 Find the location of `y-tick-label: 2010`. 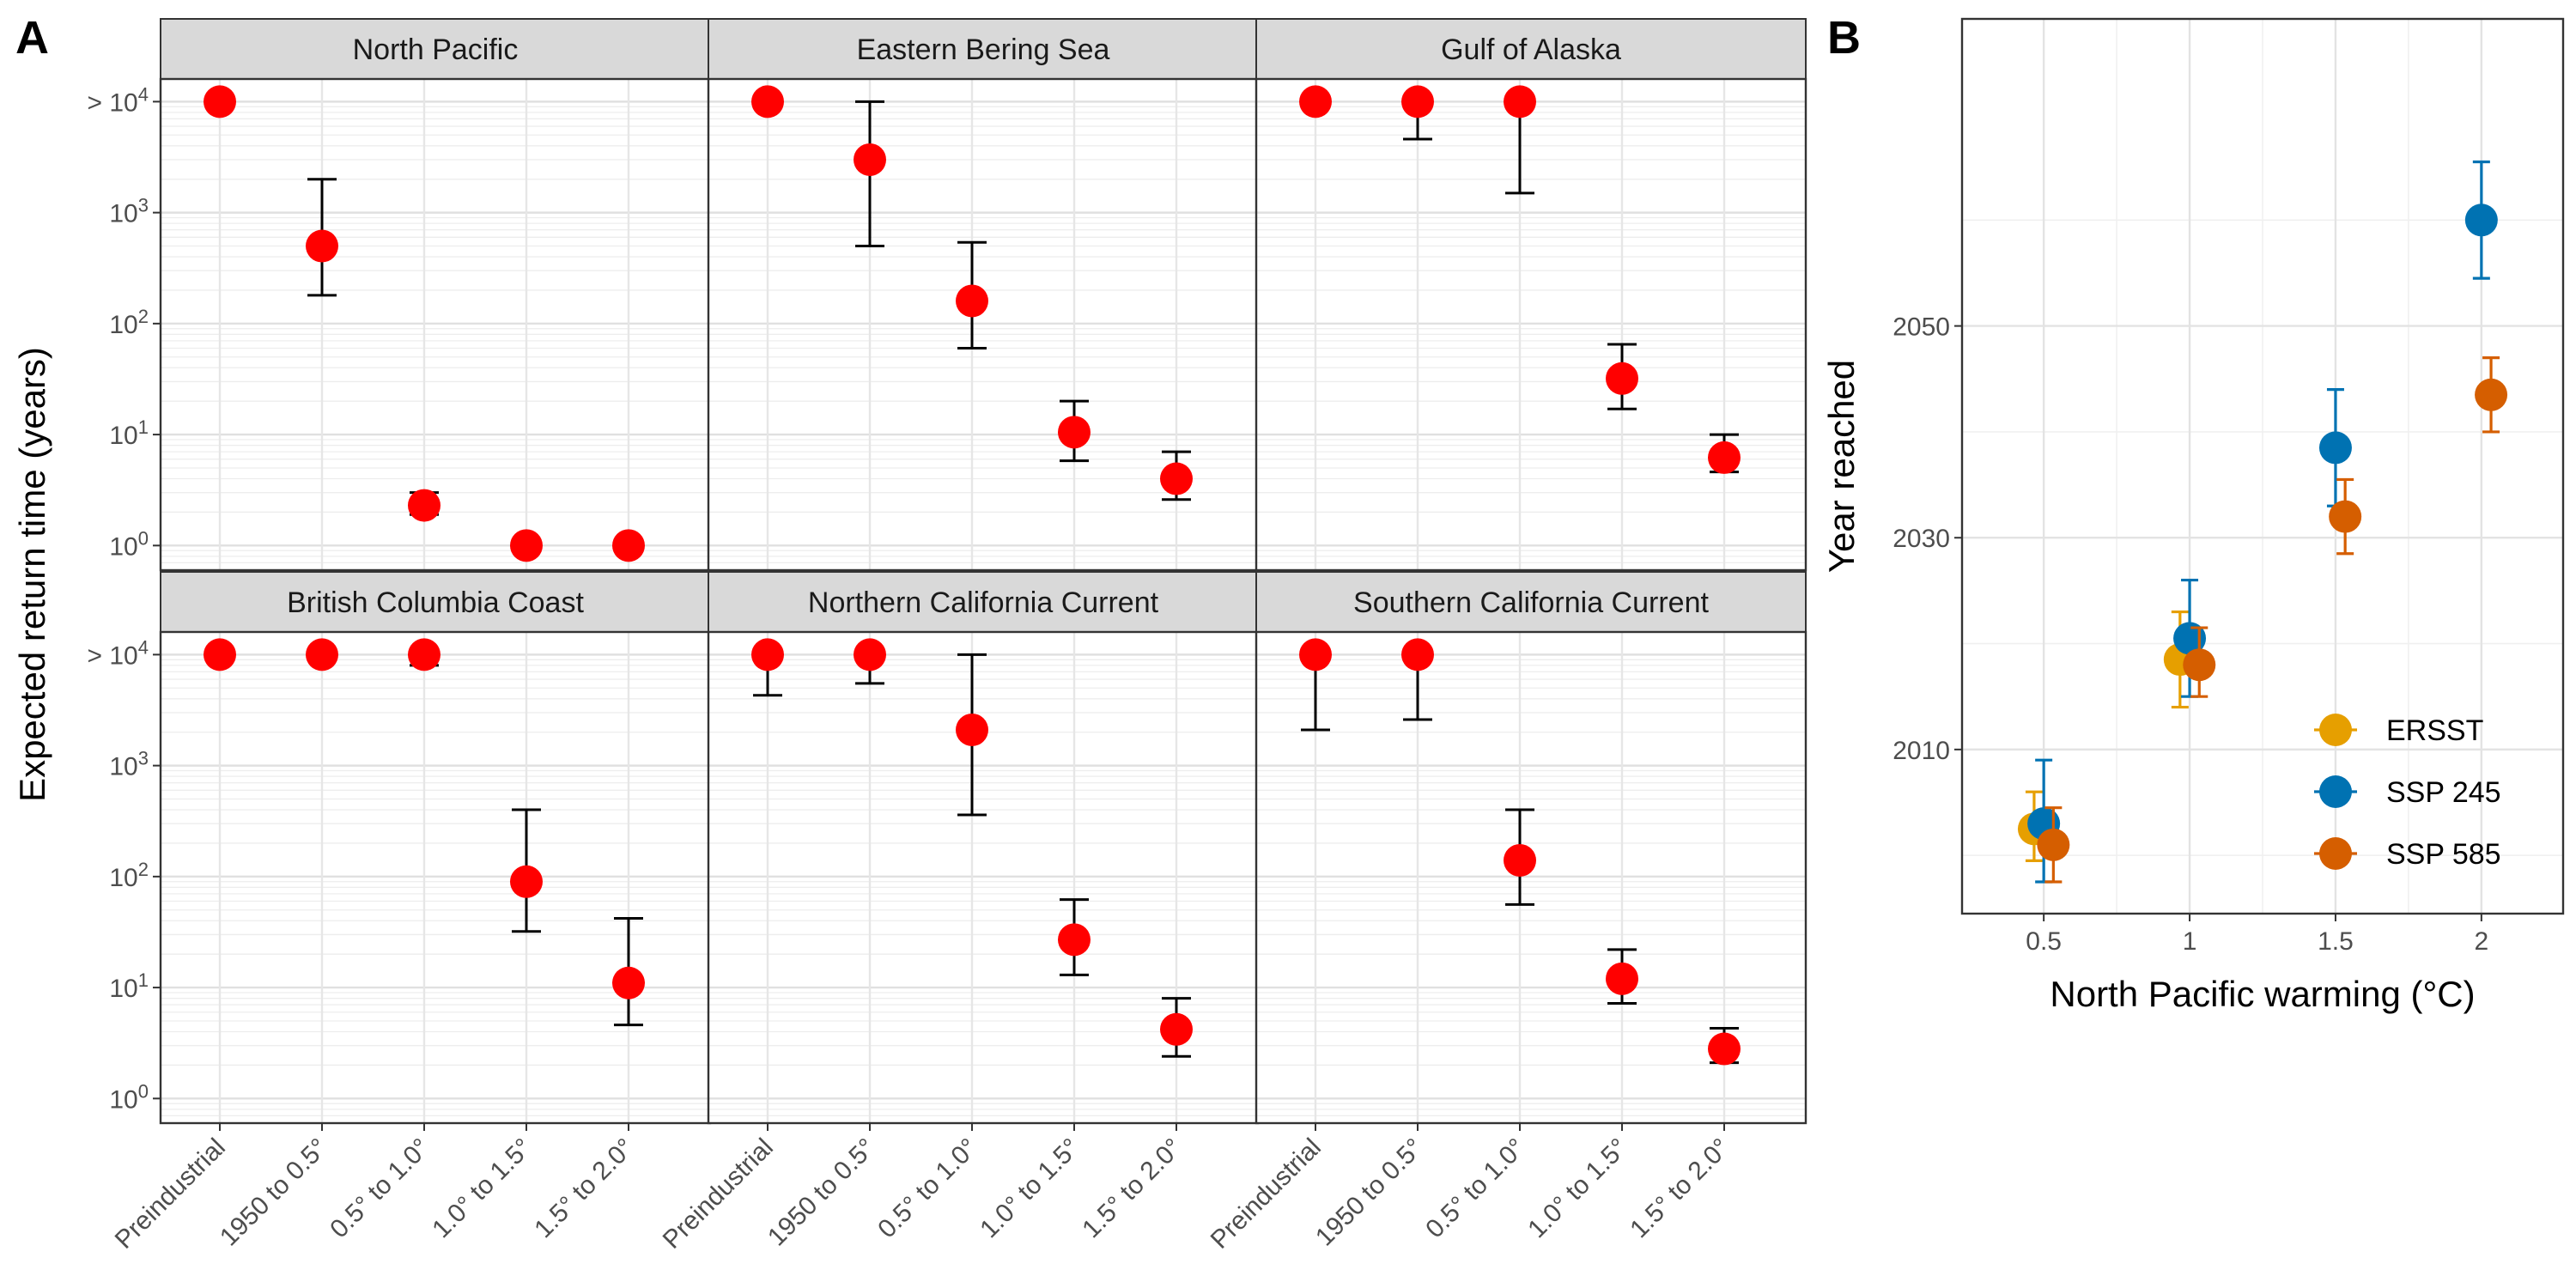

y-tick-label: 2010 is located at coordinates (1922, 751).